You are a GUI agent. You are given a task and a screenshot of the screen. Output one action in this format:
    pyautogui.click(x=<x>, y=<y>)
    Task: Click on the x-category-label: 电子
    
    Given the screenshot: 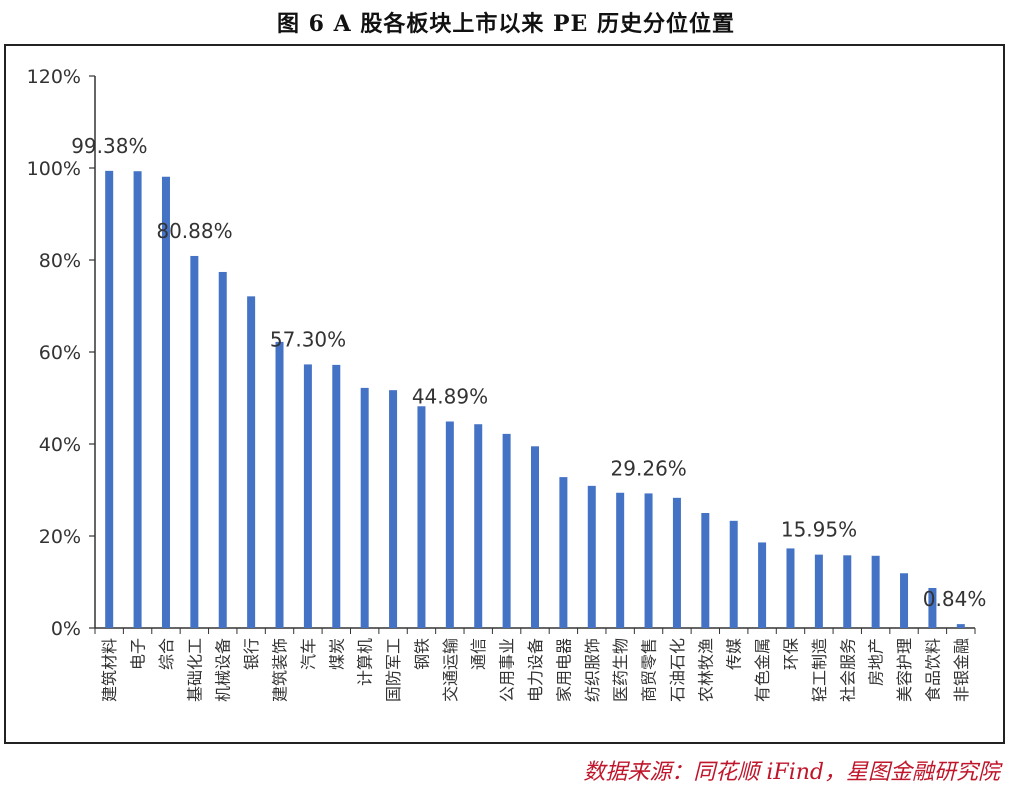 What is the action you would take?
    pyautogui.click(x=138, y=654)
    